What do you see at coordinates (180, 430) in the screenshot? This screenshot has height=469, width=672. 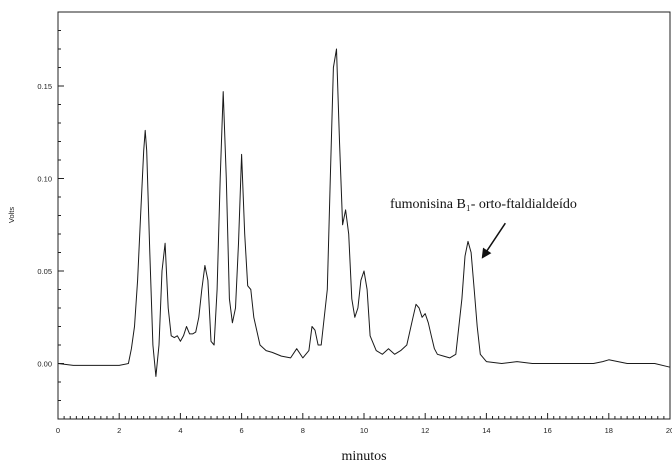 I see `x-tick-label: 4` at bounding box center [180, 430].